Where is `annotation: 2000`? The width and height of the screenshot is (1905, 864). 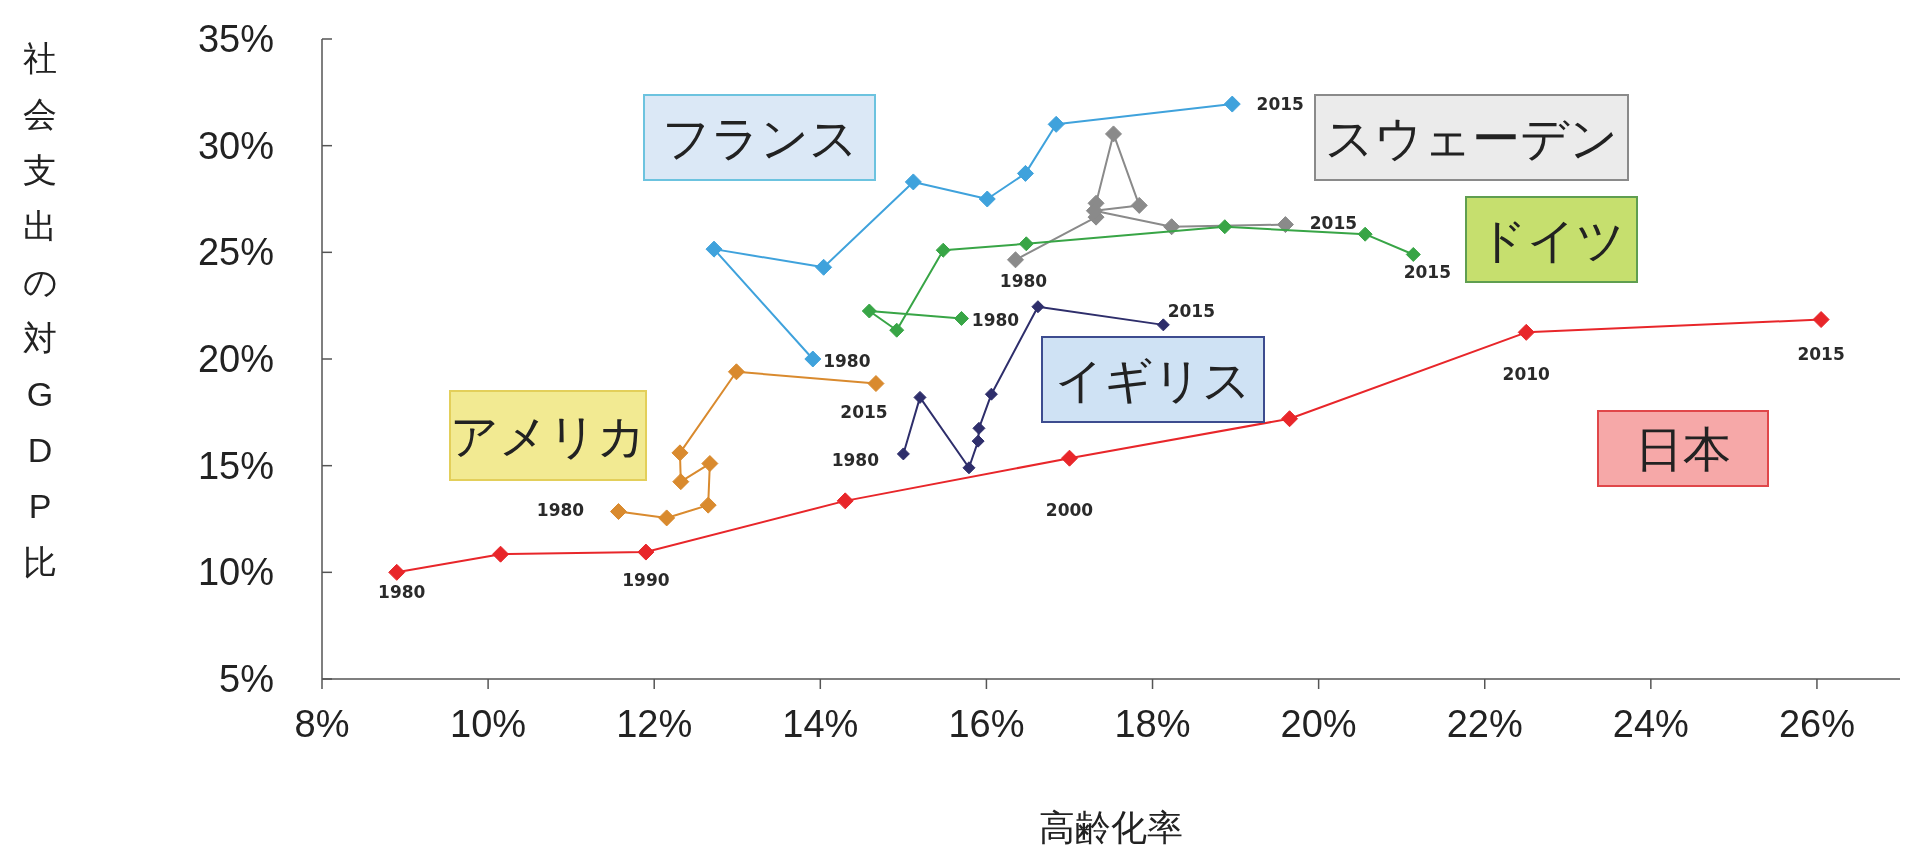
annotation: 2000 is located at coordinates (1069, 510).